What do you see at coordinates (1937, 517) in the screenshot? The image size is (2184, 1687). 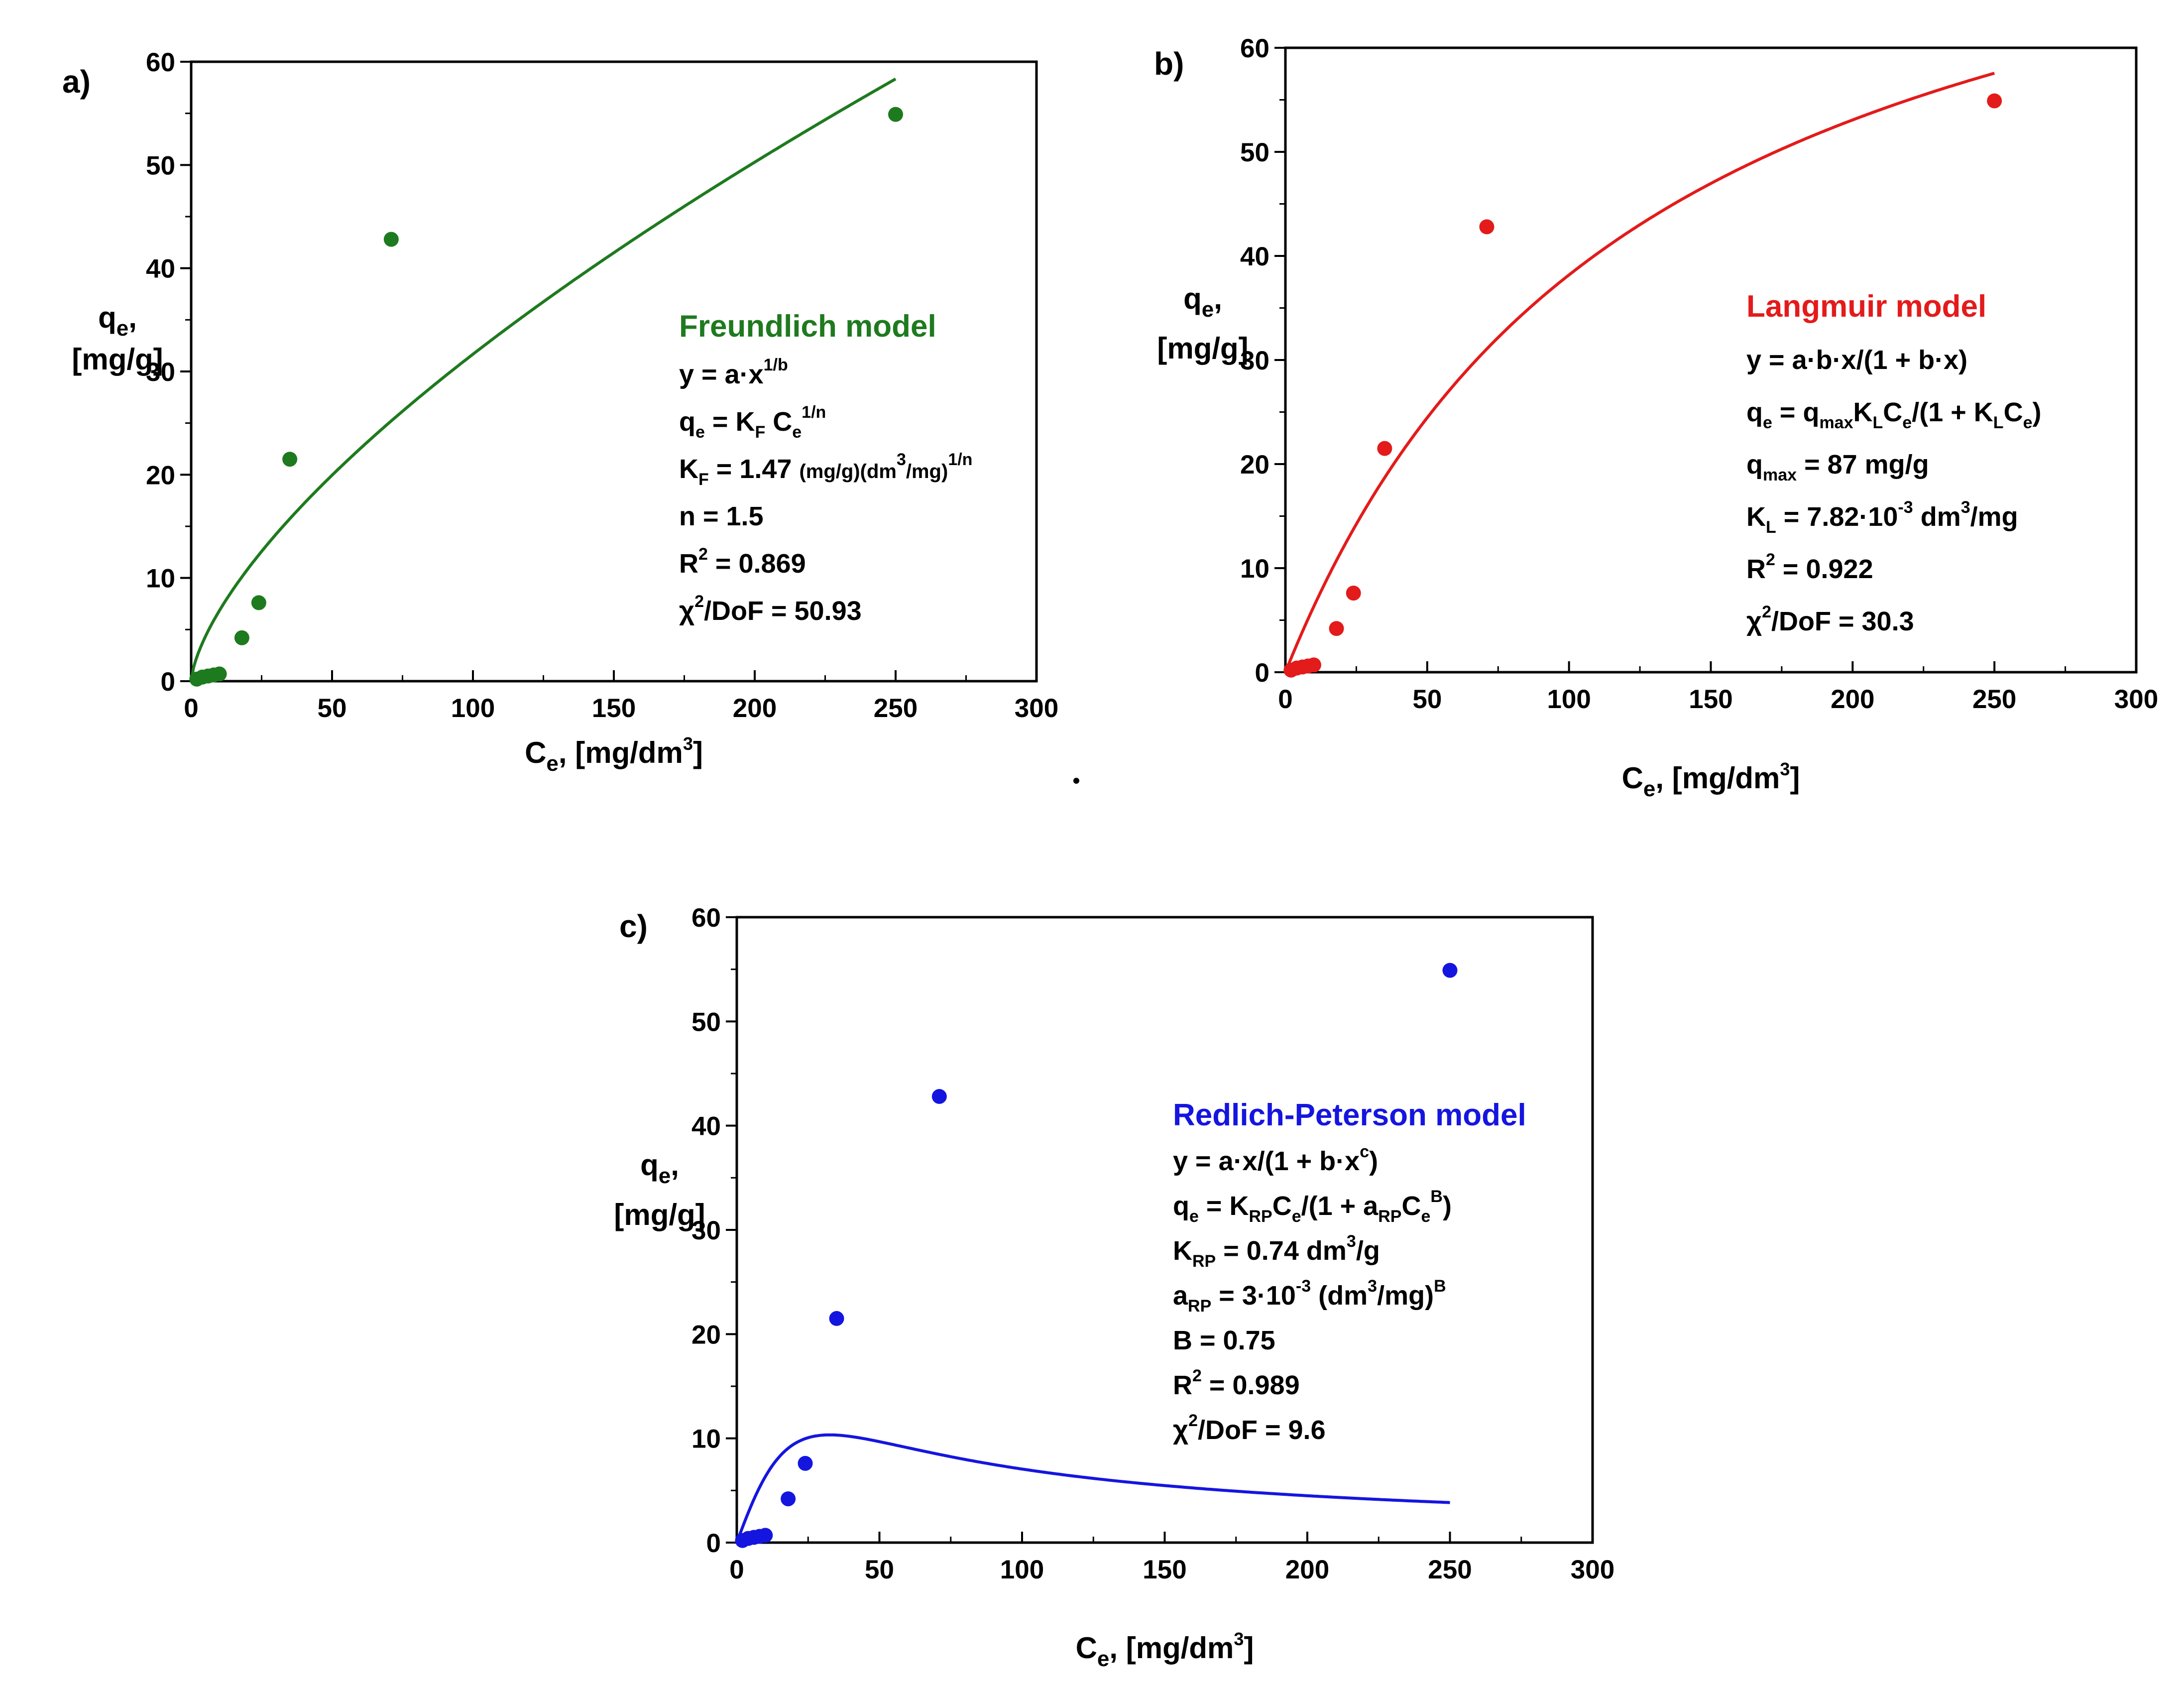 I see `text-run: dm` at bounding box center [1937, 517].